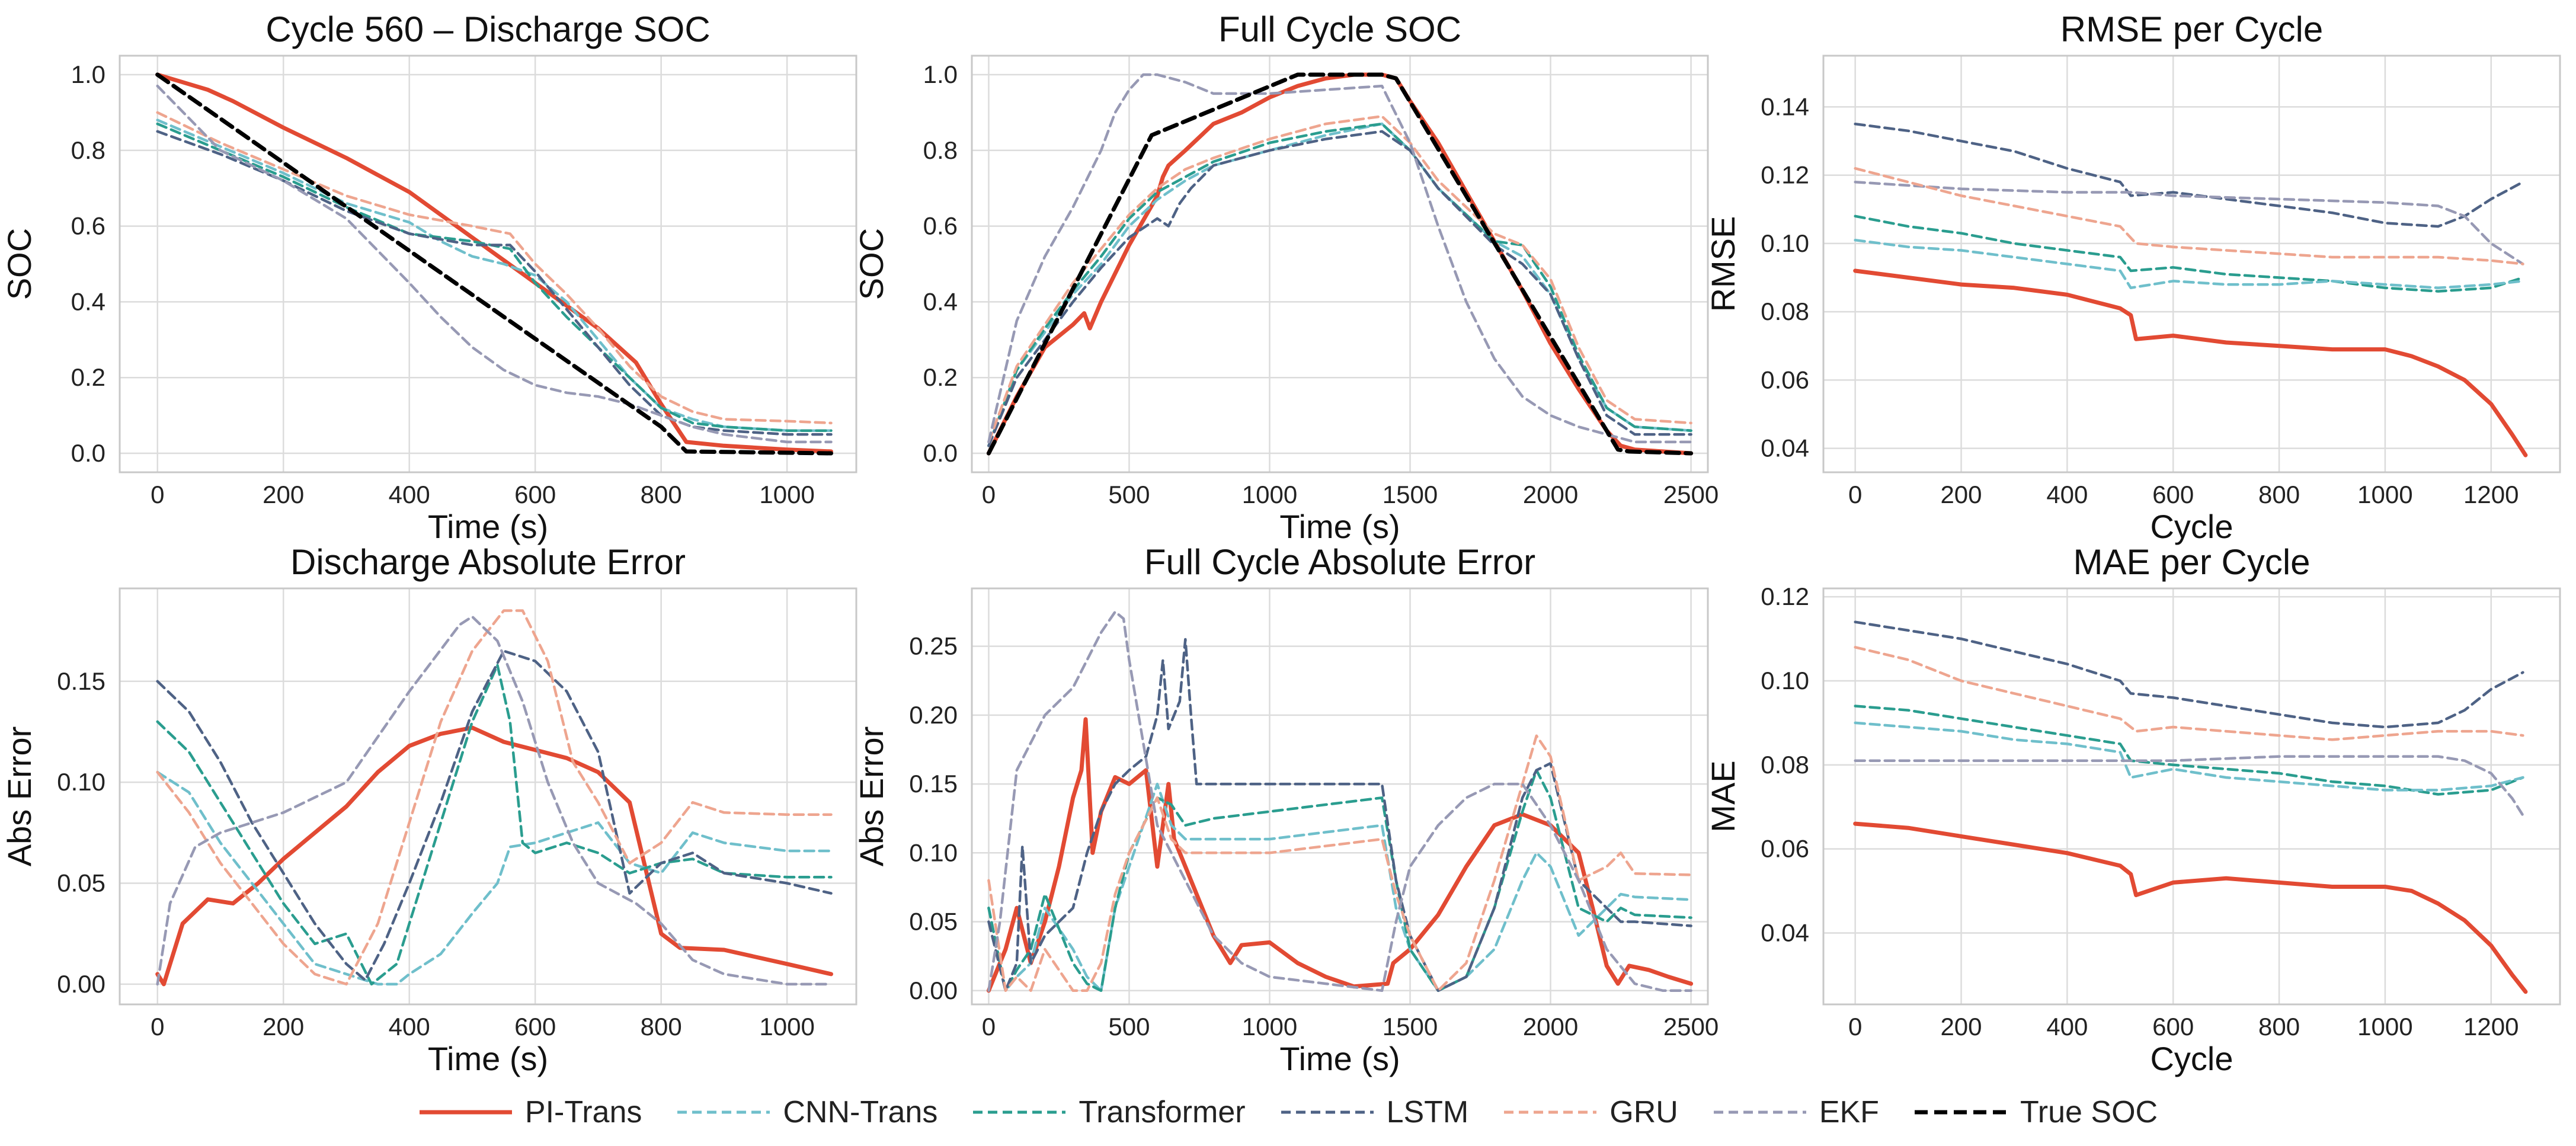 The image size is (2576, 1146). Describe the element at coordinates (1339, 1058) in the screenshot. I see `p5-x-axis-label: Time (s)` at that location.